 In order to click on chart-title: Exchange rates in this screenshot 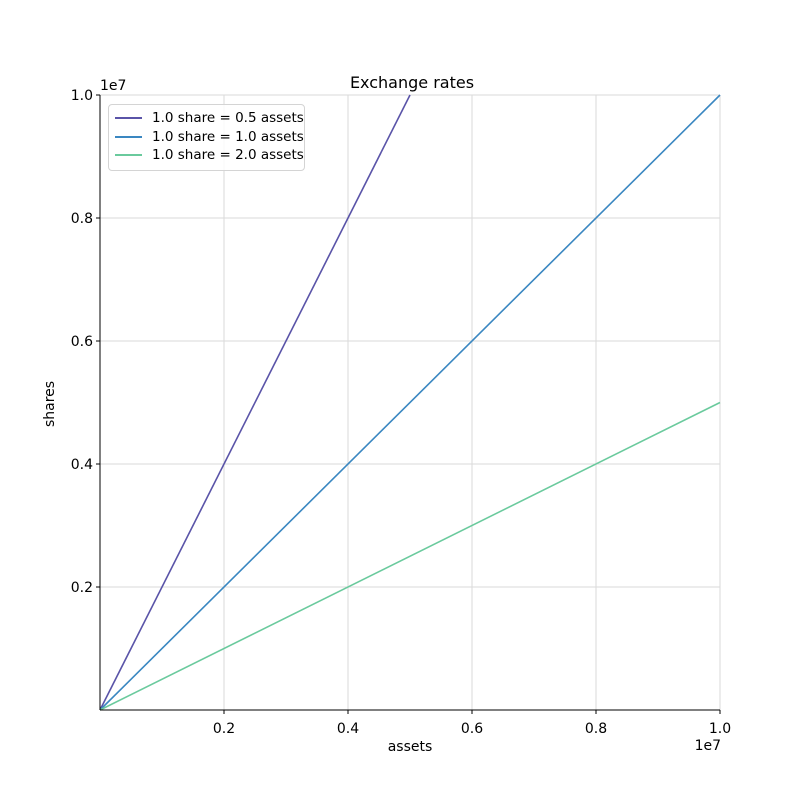, I will do `click(412, 82)`.